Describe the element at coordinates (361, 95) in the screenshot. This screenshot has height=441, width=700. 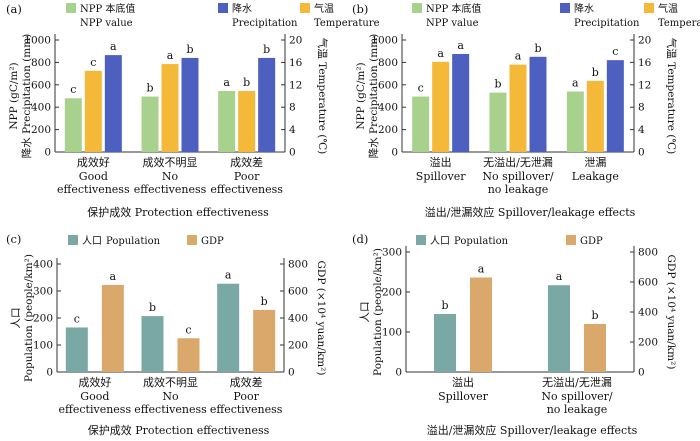
I see `y-axis-left-label: NPP (gC/m²)` at that location.